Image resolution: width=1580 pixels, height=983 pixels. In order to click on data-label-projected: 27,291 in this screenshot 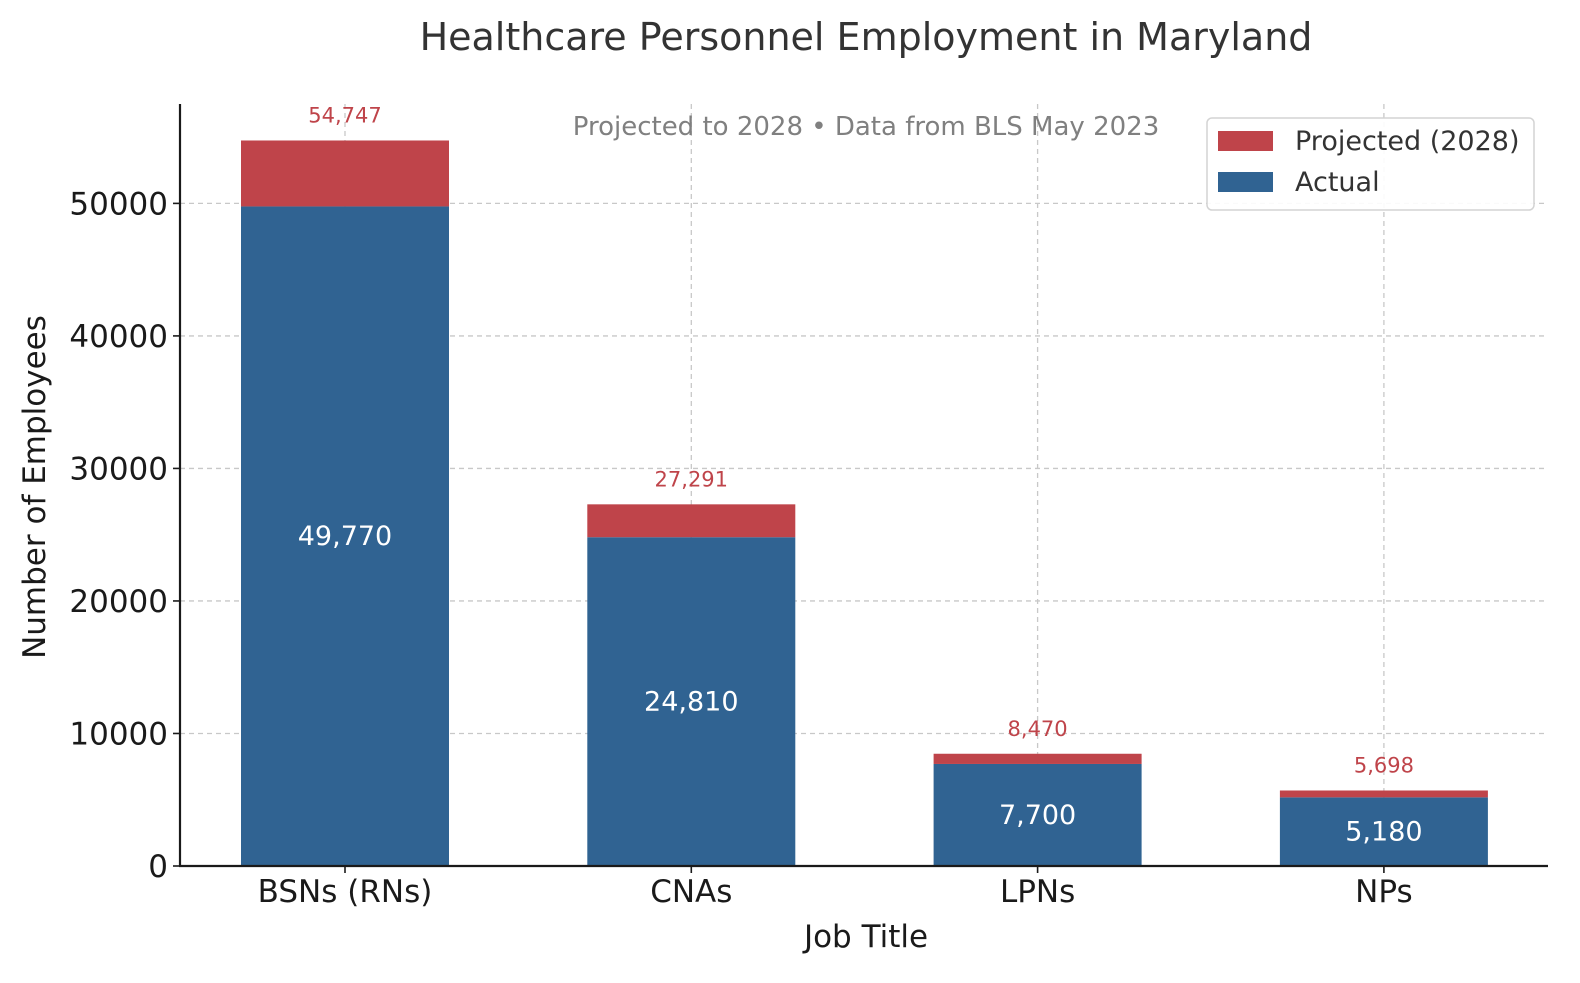, I will do `click(691, 479)`.